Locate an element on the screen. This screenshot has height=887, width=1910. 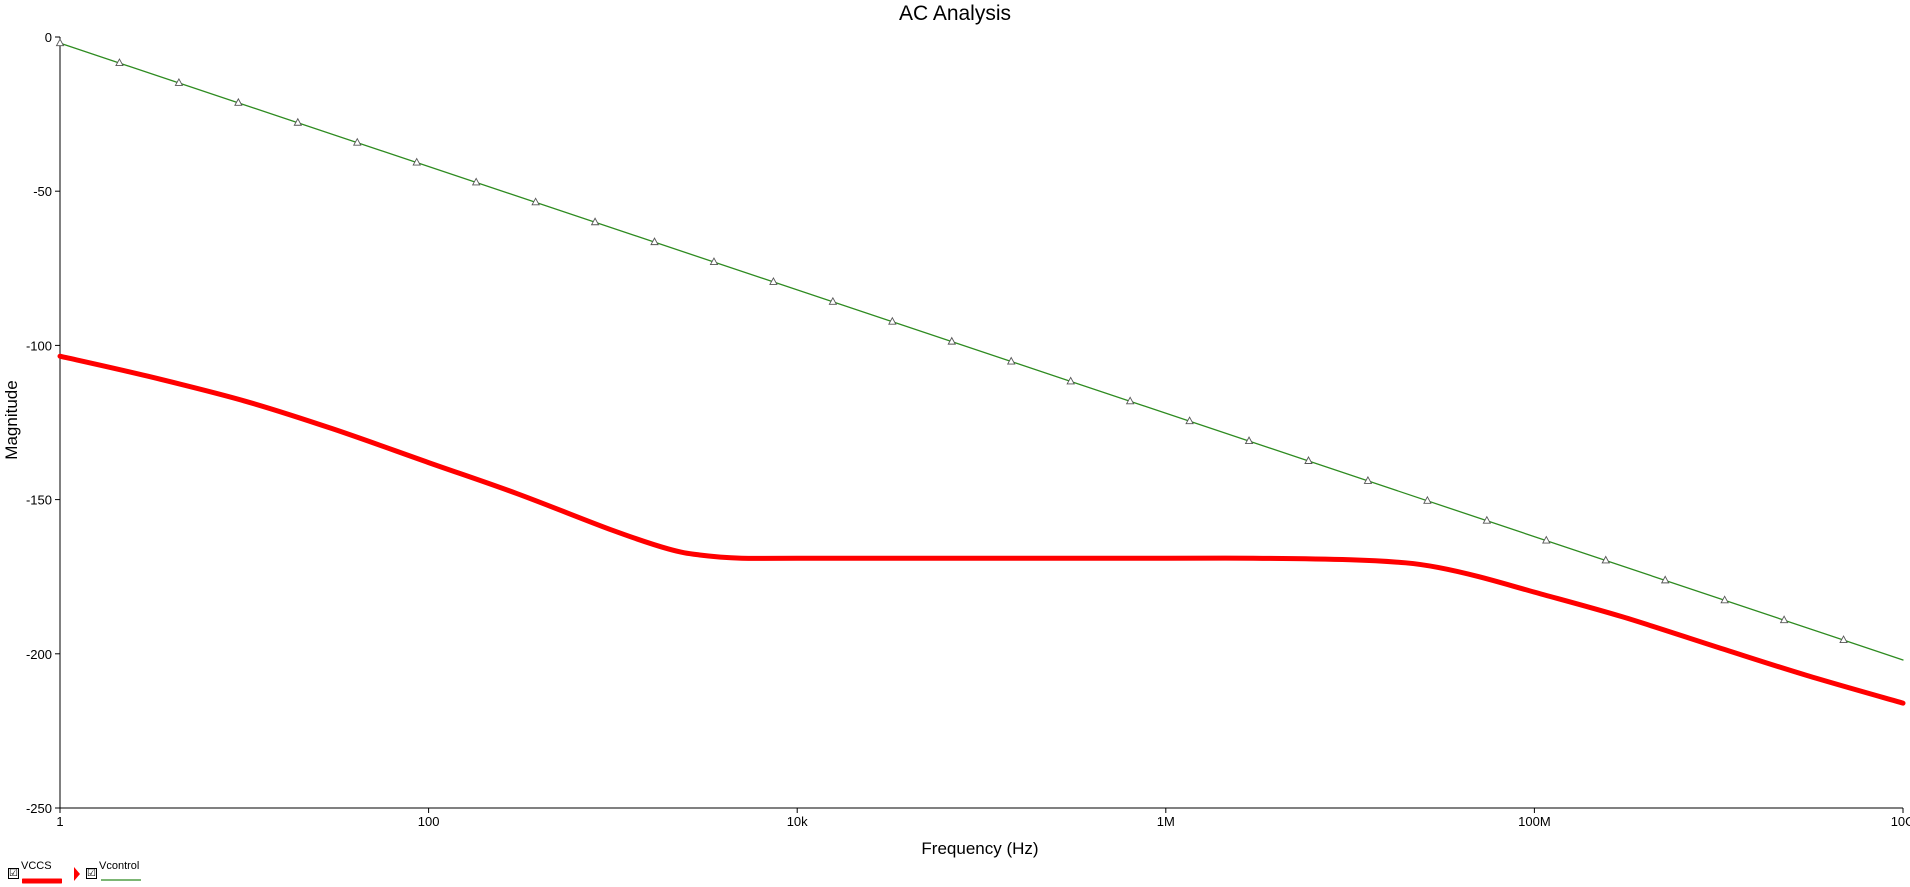
y-axis-title: Magnitude is located at coordinates (11, 419).